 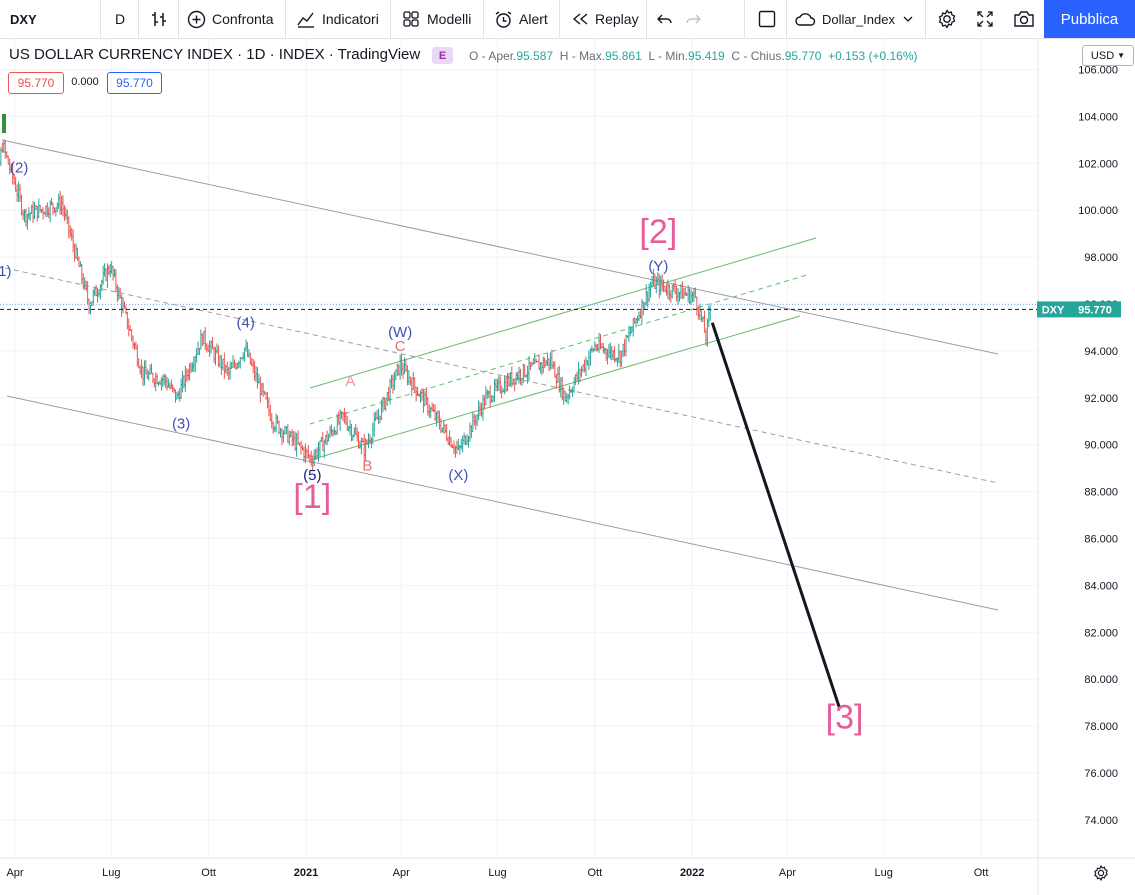 What do you see at coordinates (436, 19) in the screenshot?
I see `templates-button: Modelli` at bounding box center [436, 19].